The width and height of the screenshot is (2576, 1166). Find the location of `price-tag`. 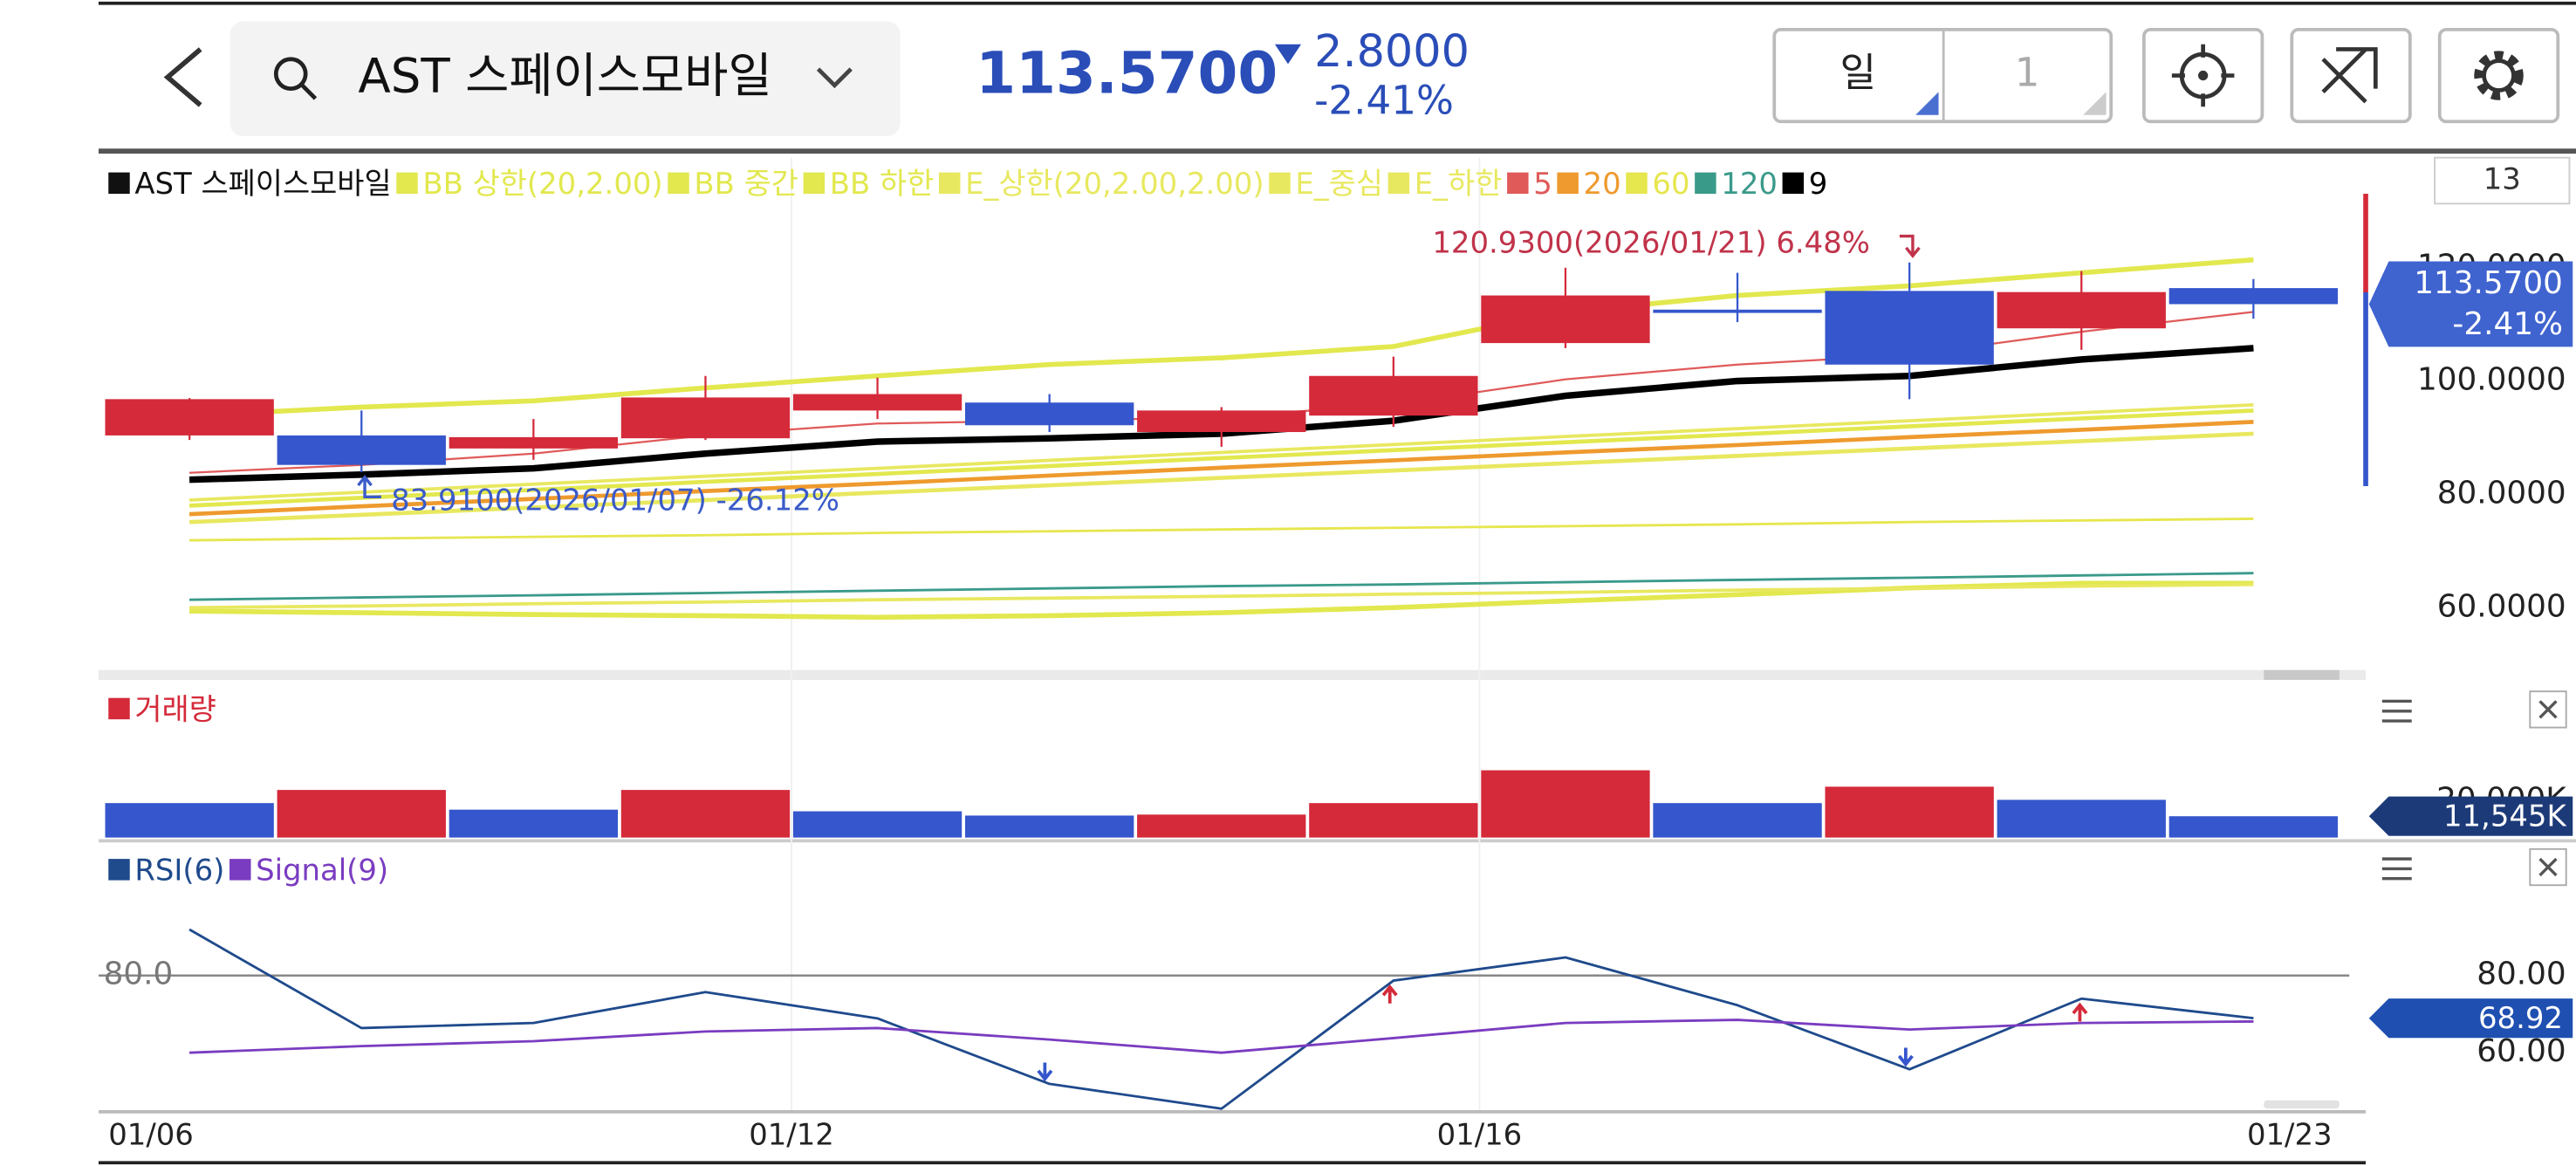

price-tag is located at coordinates (2470, 304).